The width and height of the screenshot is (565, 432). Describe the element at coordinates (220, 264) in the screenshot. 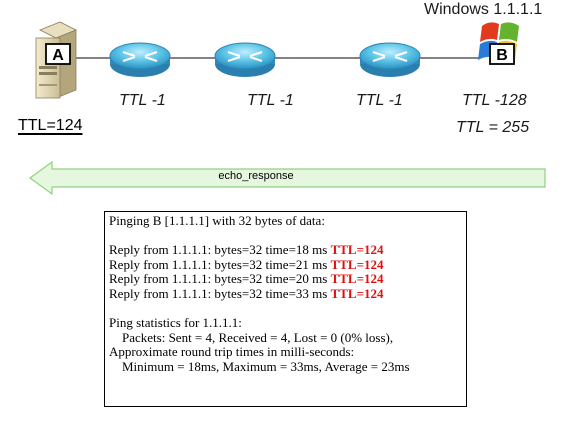

I see `reply-text: Reply from 1.1.1.1: bytes=32 time=21 ms` at that location.